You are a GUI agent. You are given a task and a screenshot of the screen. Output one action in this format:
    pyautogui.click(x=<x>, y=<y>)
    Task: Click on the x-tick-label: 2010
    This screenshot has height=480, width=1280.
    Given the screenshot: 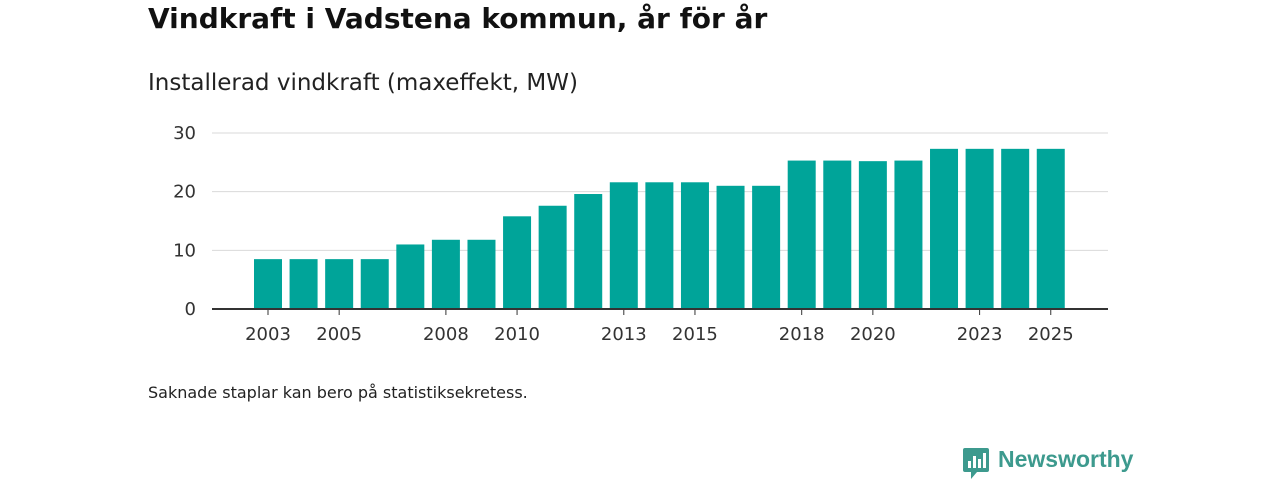 What is the action you would take?
    pyautogui.click(x=517, y=334)
    